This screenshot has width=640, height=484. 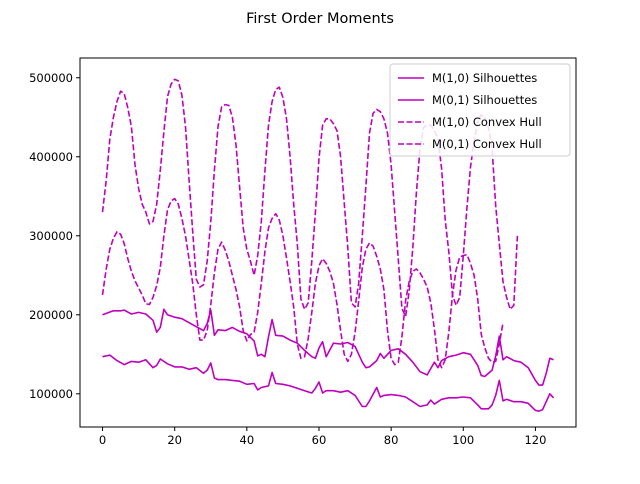 What do you see at coordinates (319, 440) in the screenshot?
I see `x-tick-label: 60` at bounding box center [319, 440].